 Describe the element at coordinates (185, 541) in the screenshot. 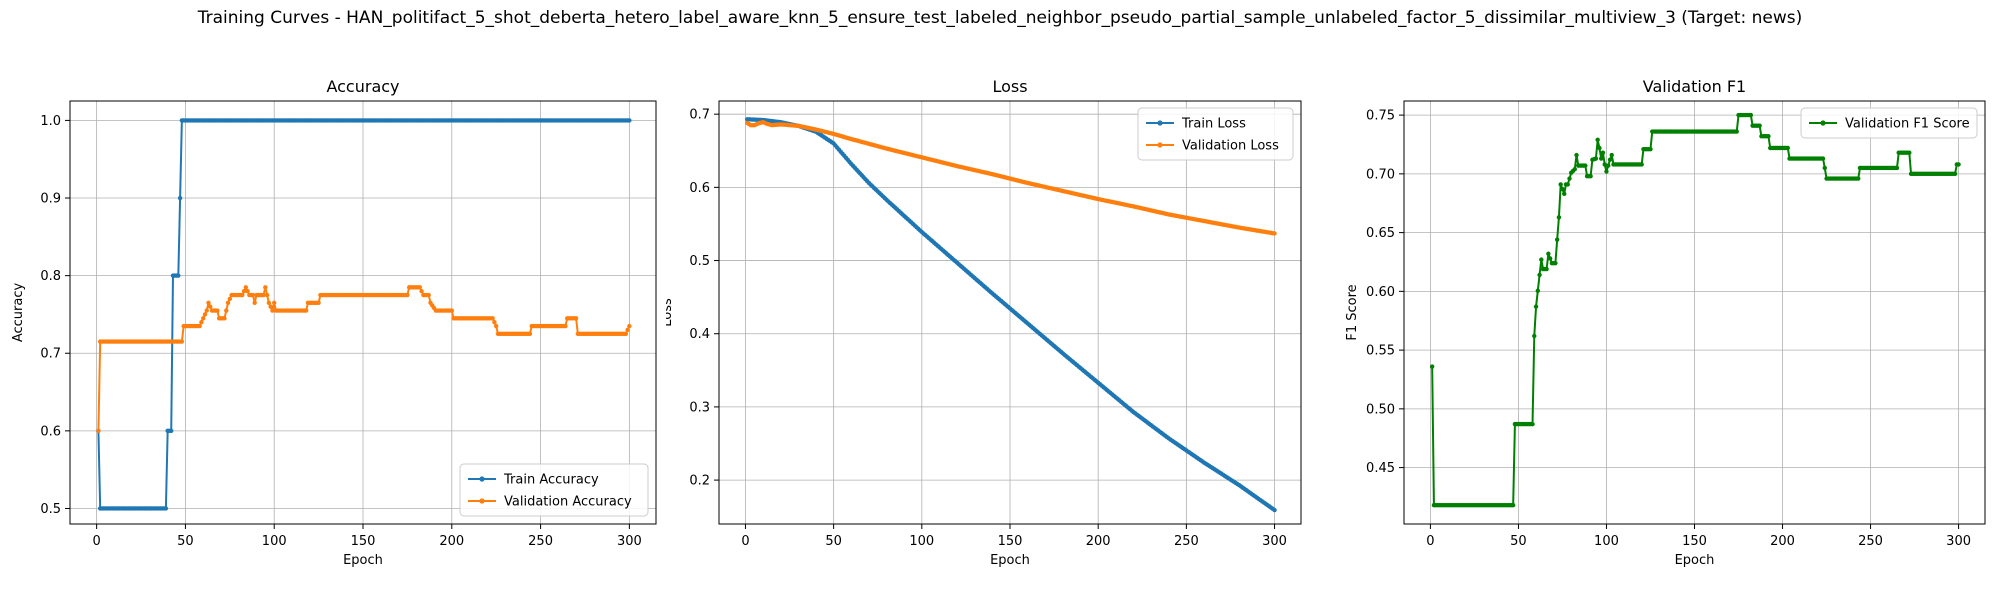

I see `accuracy-x-tick-label: 50` at that location.